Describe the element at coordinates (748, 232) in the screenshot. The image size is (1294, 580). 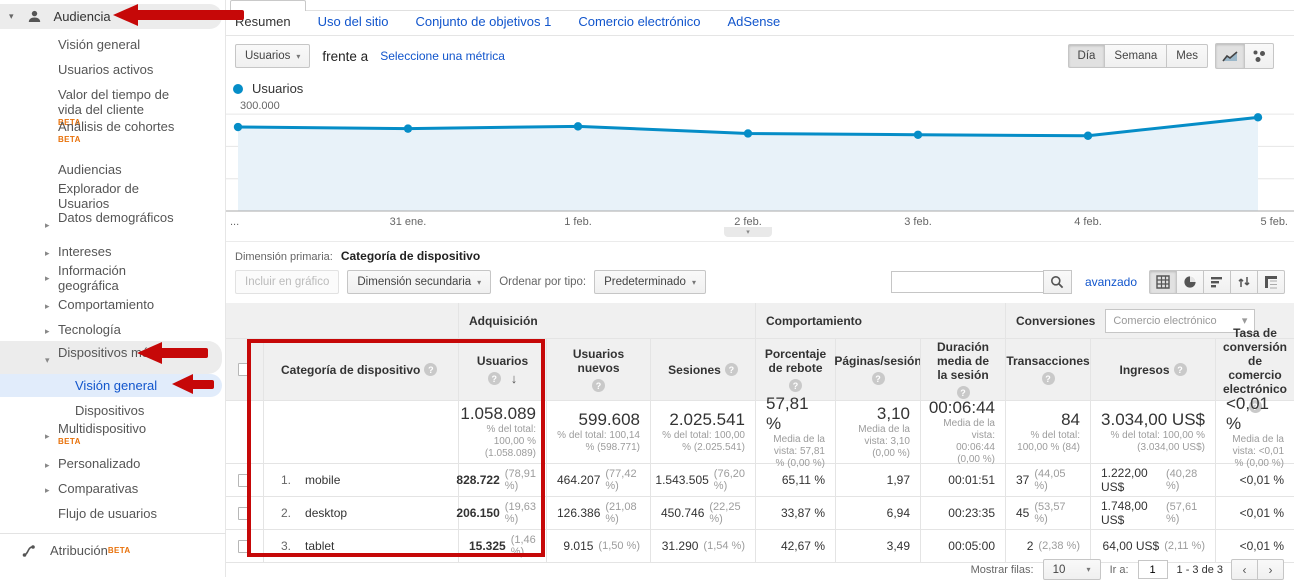
I see `annotations-toggle: ▾` at that location.